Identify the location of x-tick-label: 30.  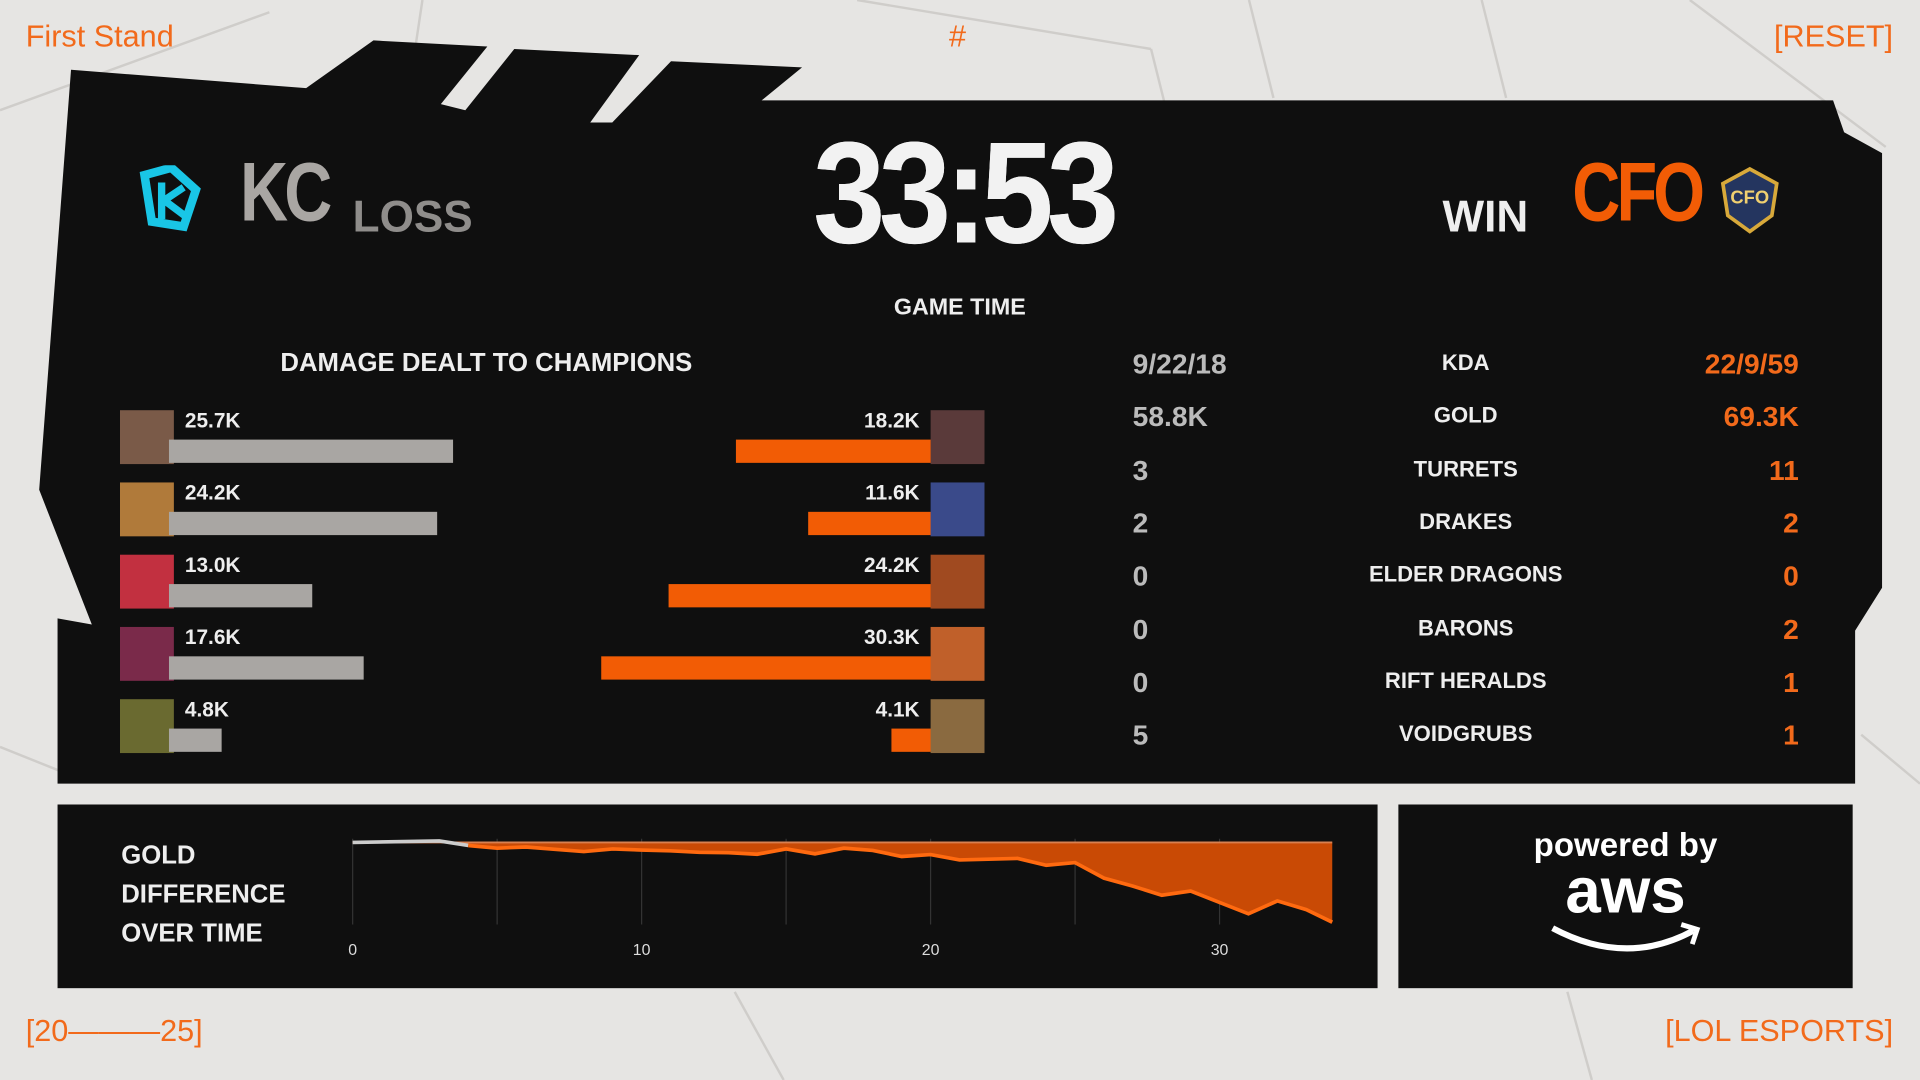
(1220, 950).